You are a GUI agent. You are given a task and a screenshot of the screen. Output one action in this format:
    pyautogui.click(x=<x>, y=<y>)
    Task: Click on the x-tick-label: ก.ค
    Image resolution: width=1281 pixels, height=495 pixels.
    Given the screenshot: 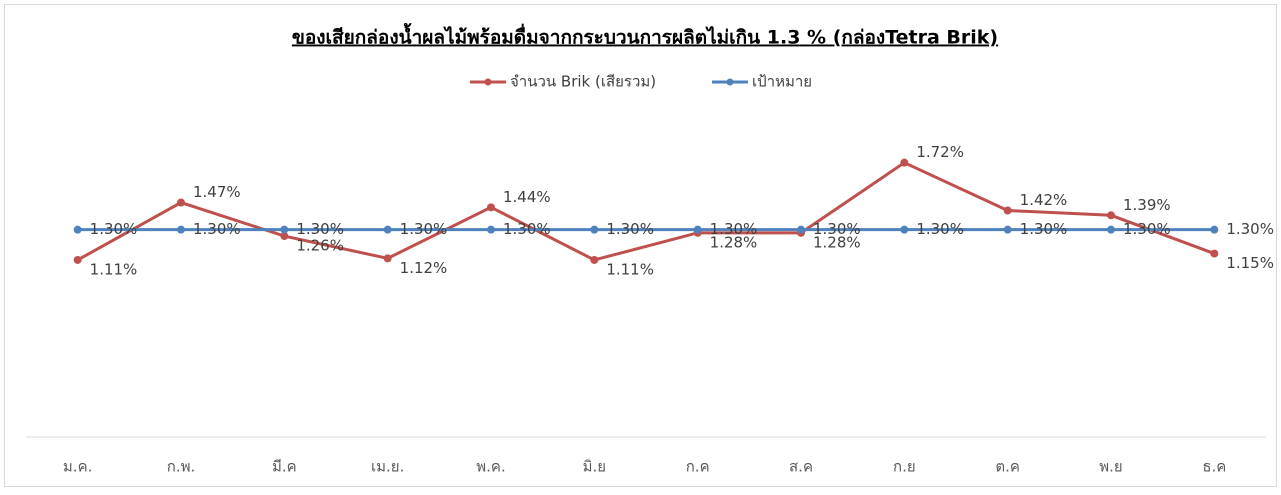 What is the action you would take?
    pyautogui.click(x=698, y=467)
    